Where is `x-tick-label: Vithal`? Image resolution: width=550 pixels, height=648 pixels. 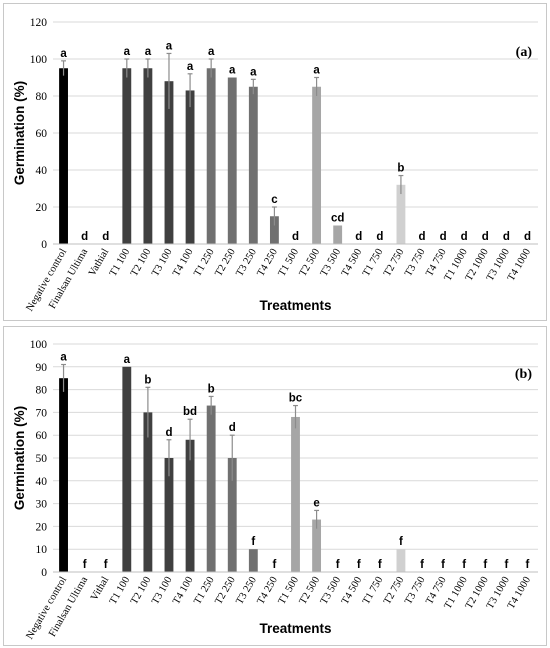
x-tick-label: Vithal is located at coordinates (100, 589).